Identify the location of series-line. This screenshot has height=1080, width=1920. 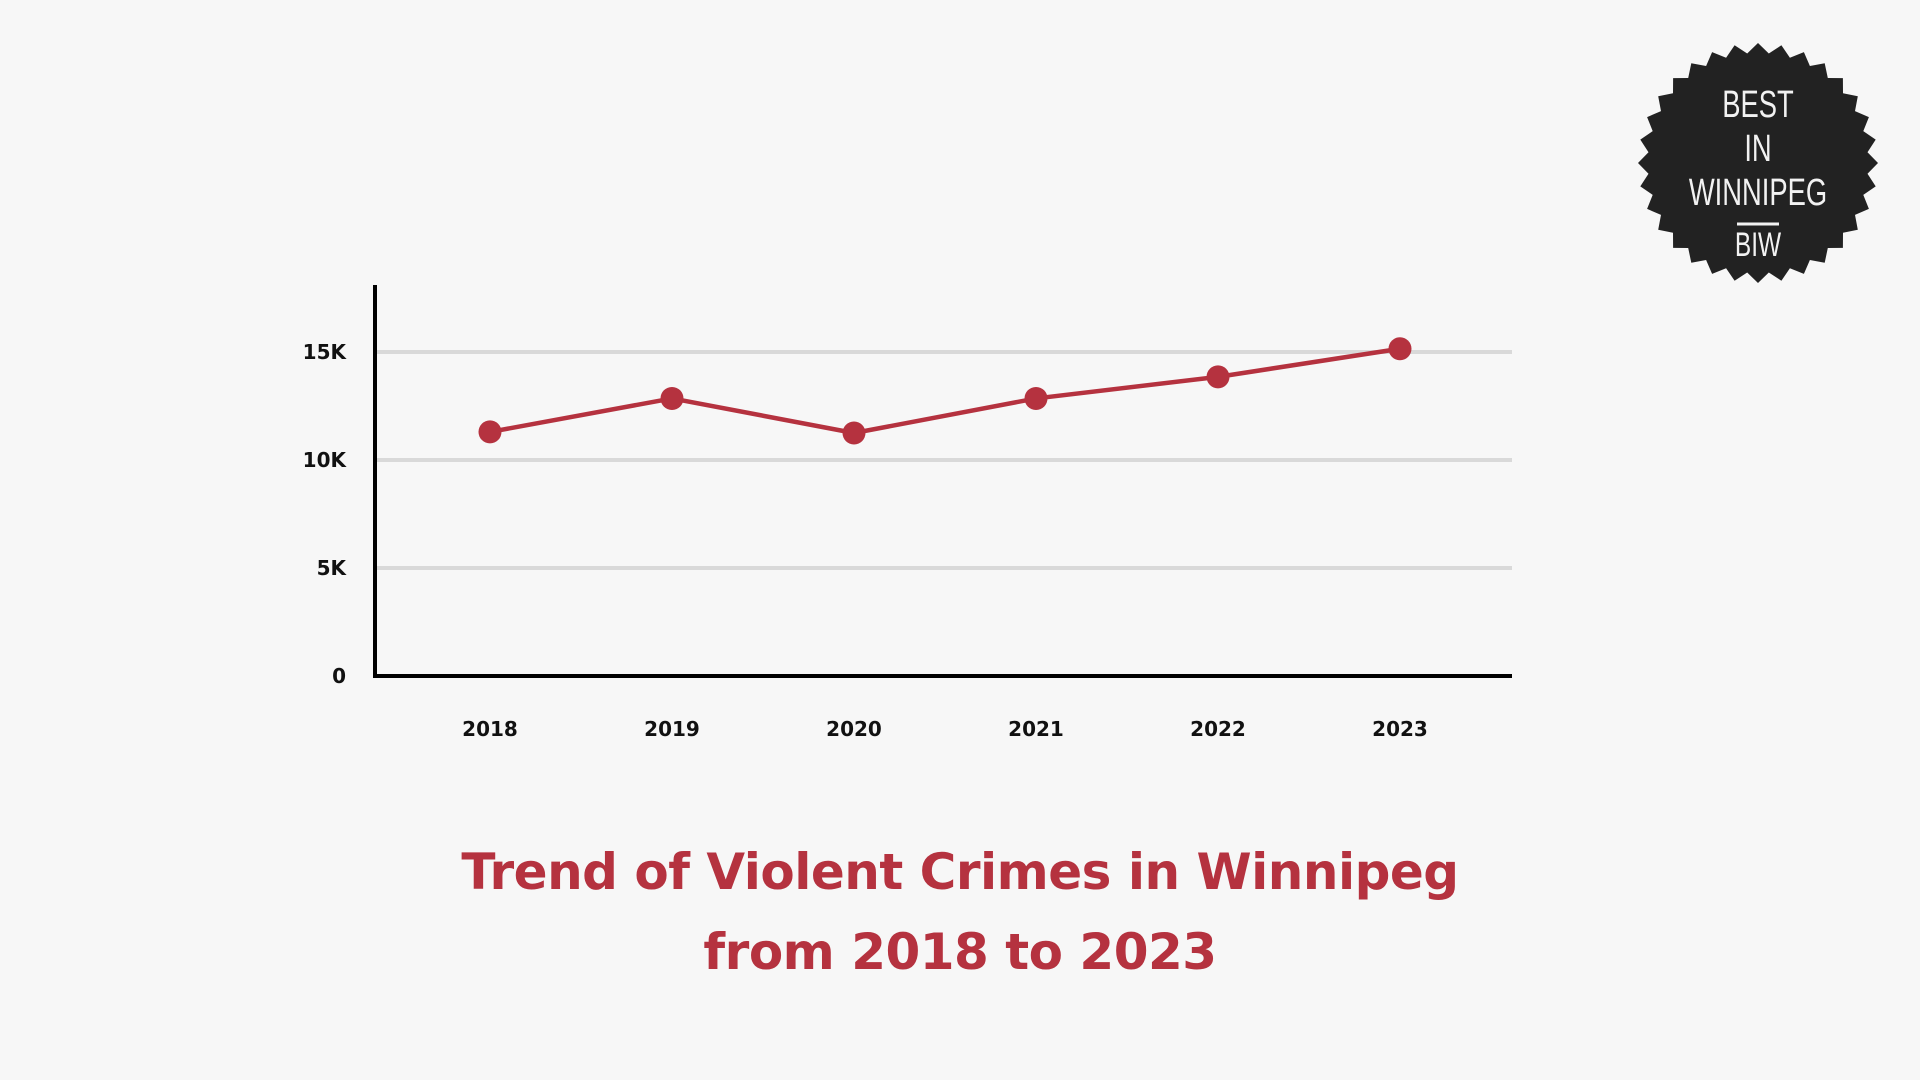
(945, 391).